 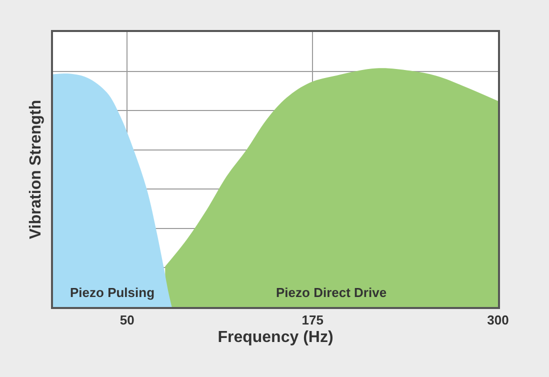 What do you see at coordinates (112, 292) in the screenshot?
I see `series-label: Piezo Pulsing` at bounding box center [112, 292].